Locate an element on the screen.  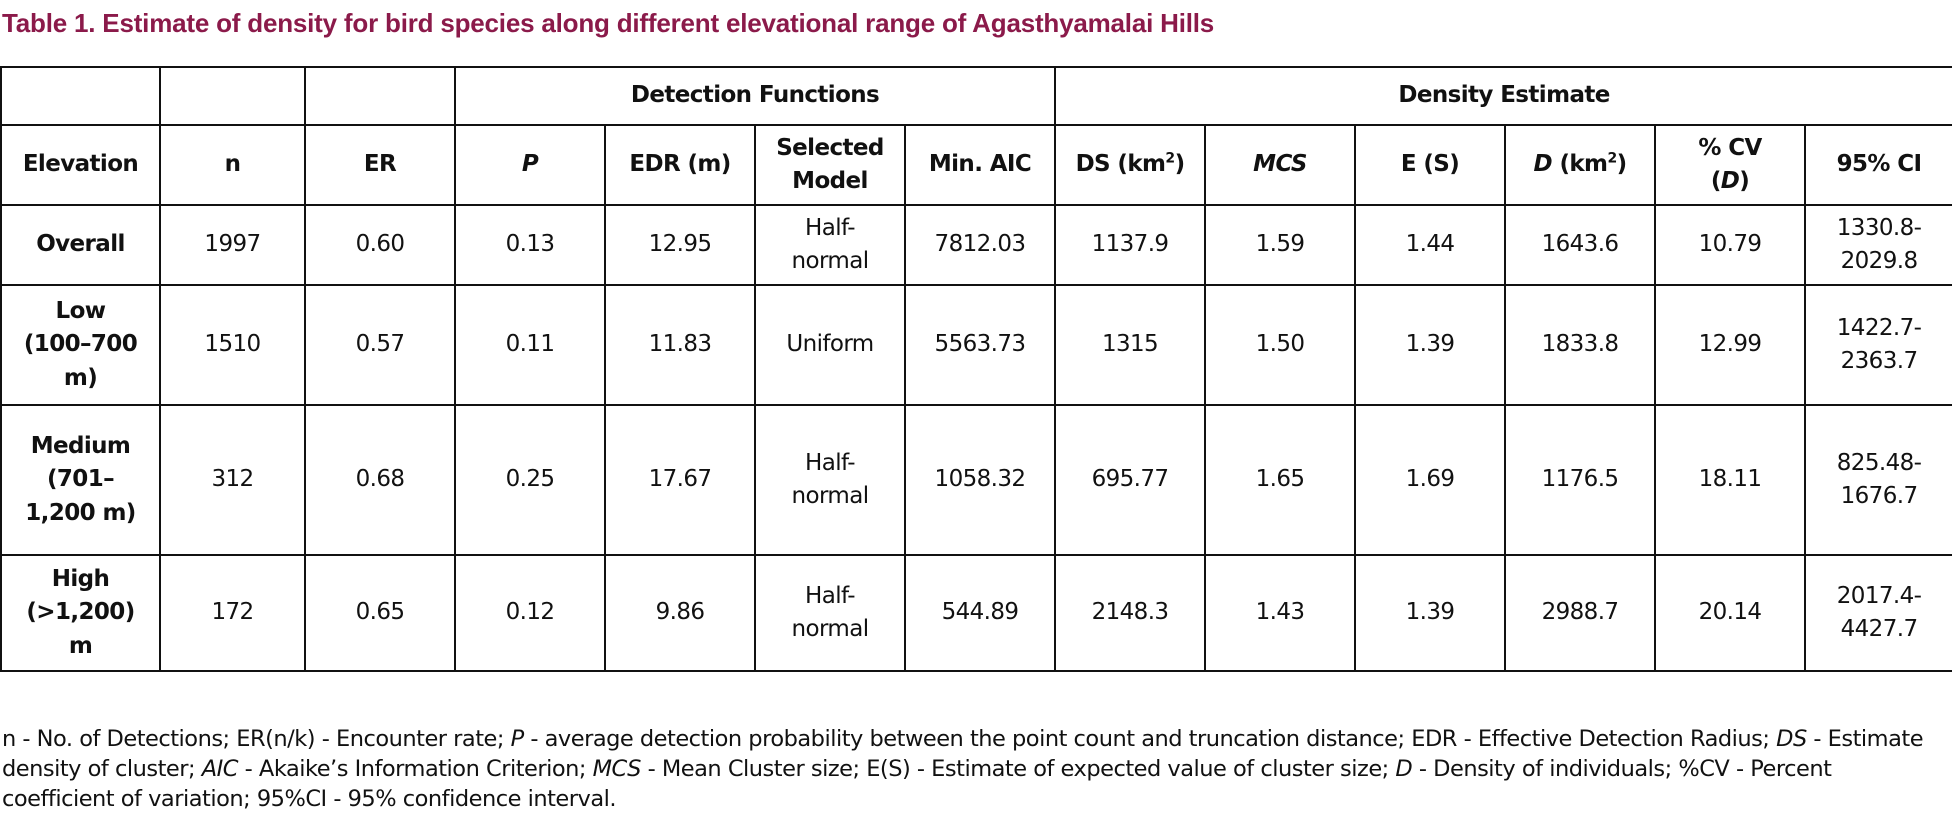
col-header-d: D (km2) is located at coordinates (1580, 165).